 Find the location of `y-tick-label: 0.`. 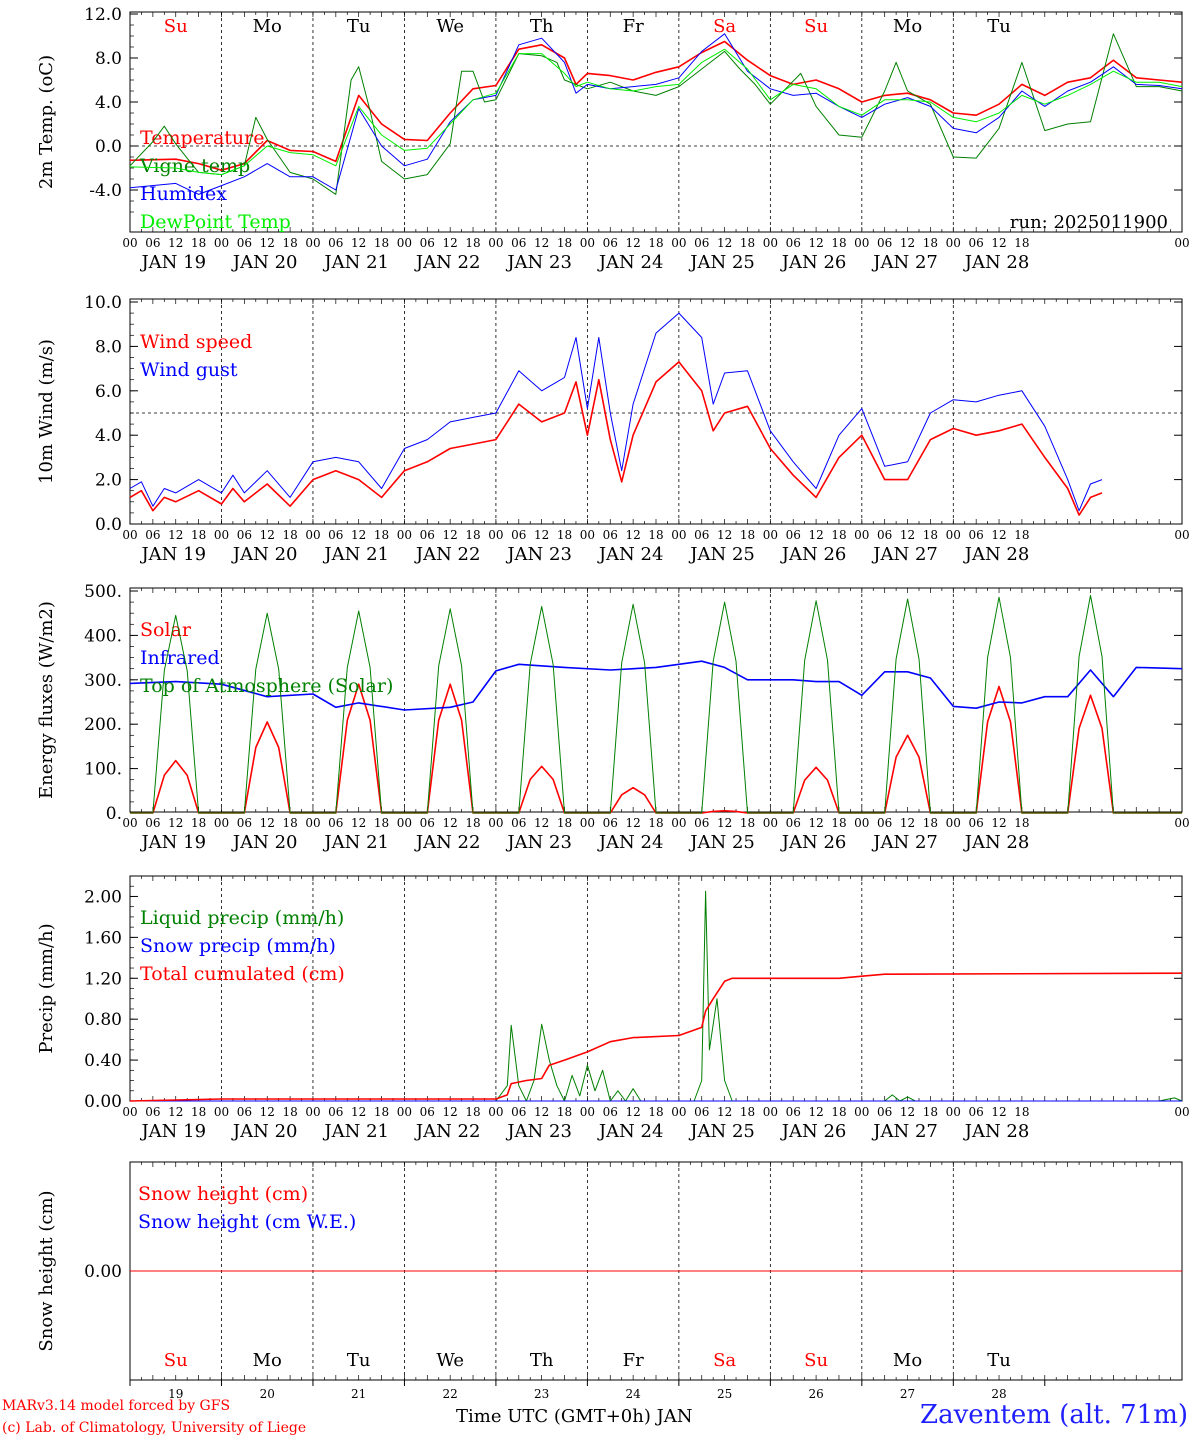

y-tick-label: 0. is located at coordinates (114, 814).